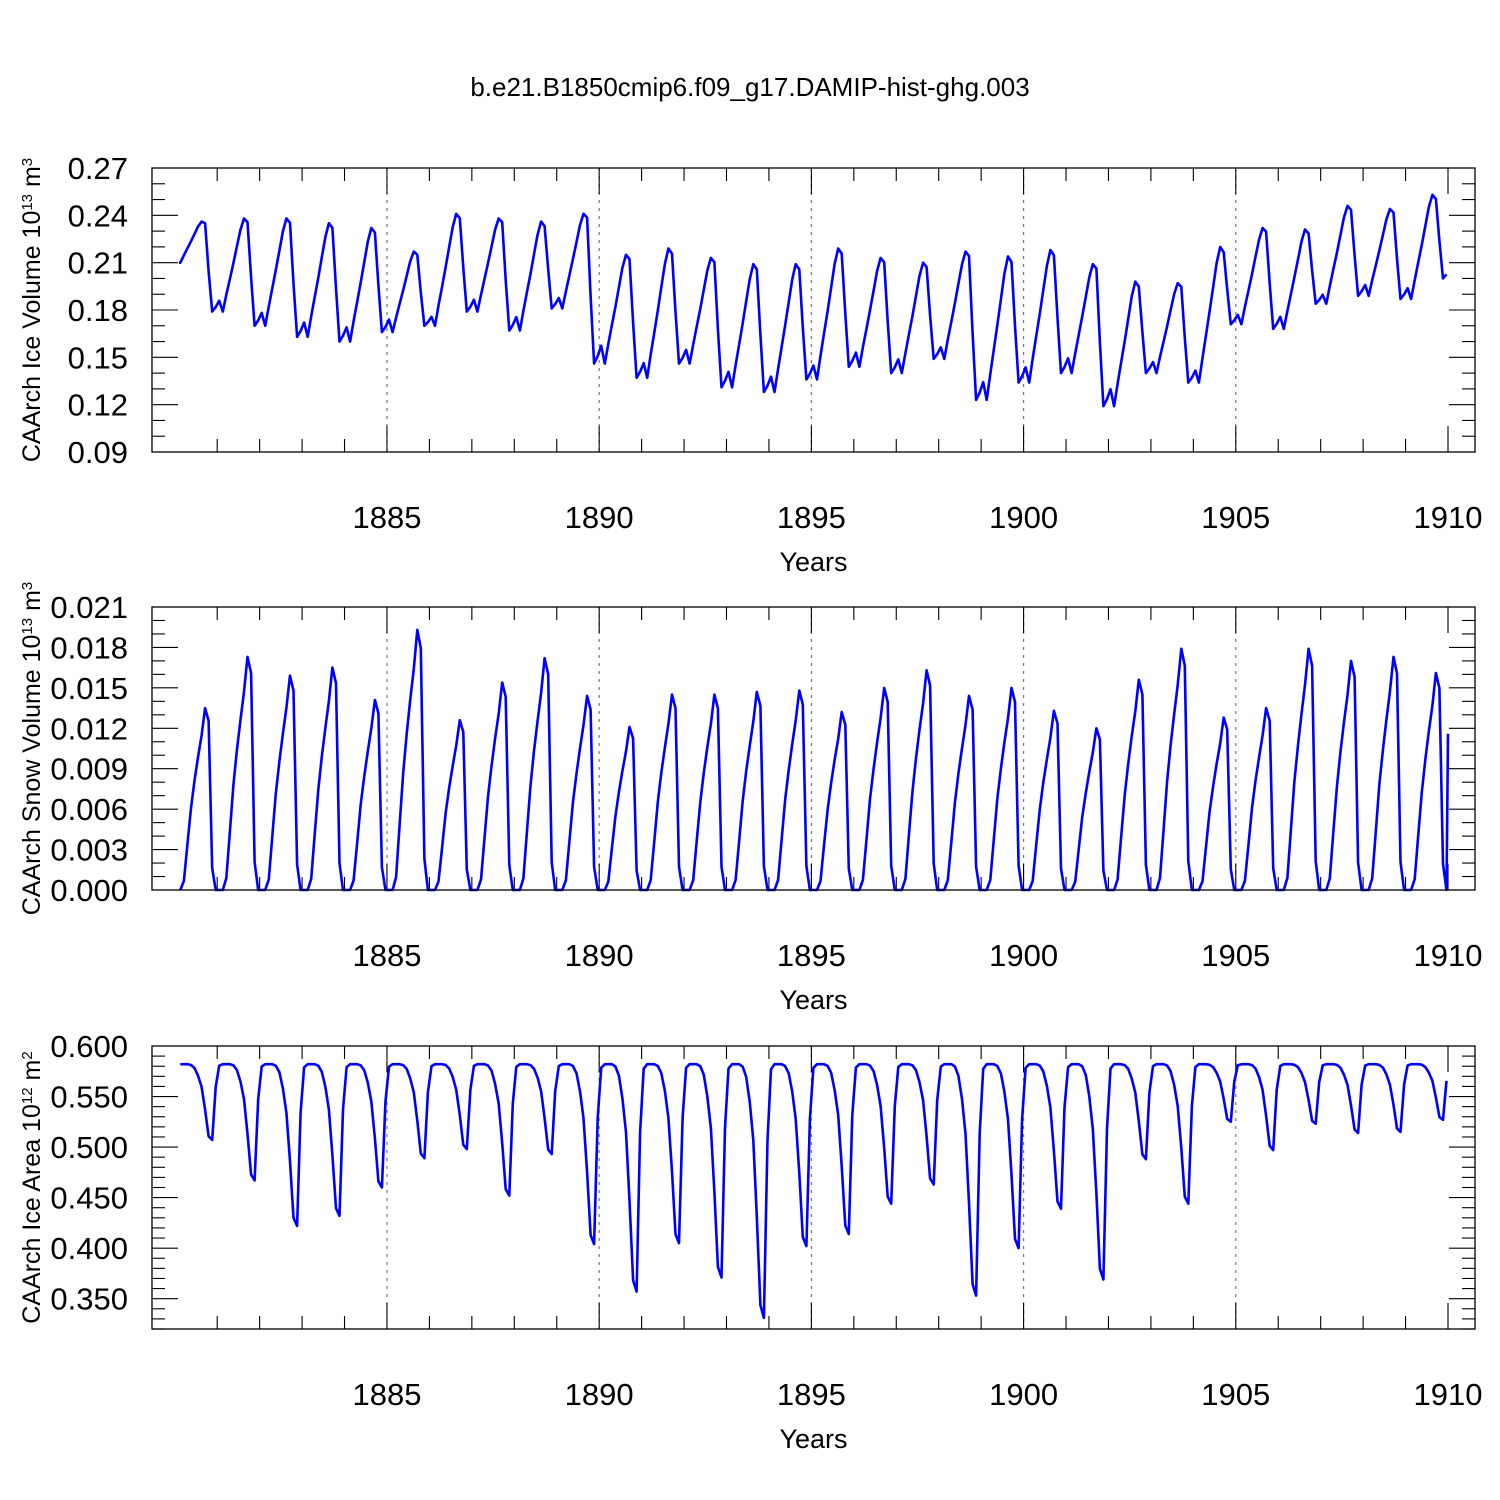 This screenshot has height=1500, width=1500. Describe the element at coordinates (89, 607) in the screenshot. I see `snow-volume-ytick-label: 0.021` at that location.